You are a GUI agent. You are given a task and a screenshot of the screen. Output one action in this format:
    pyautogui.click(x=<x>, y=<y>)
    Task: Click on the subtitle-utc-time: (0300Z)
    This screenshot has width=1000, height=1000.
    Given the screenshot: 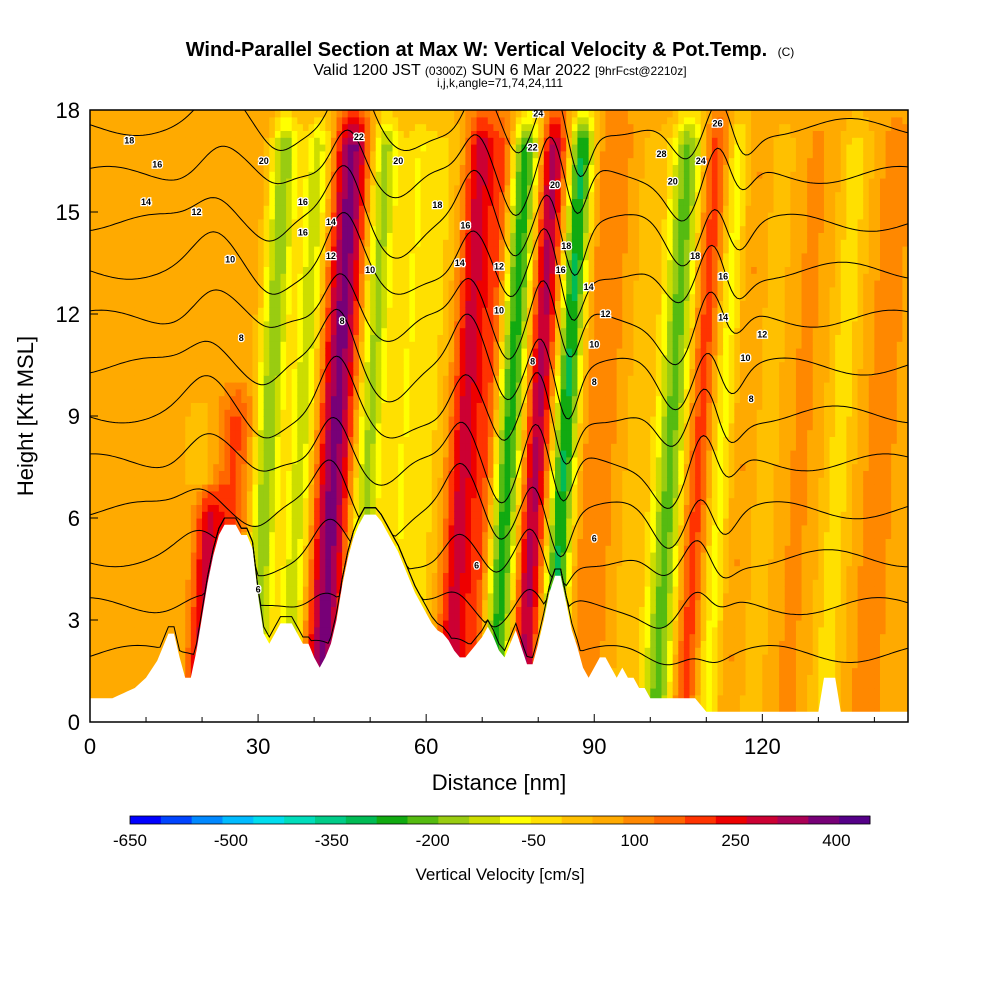 What is the action you would take?
    pyautogui.click(x=446, y=71)
    